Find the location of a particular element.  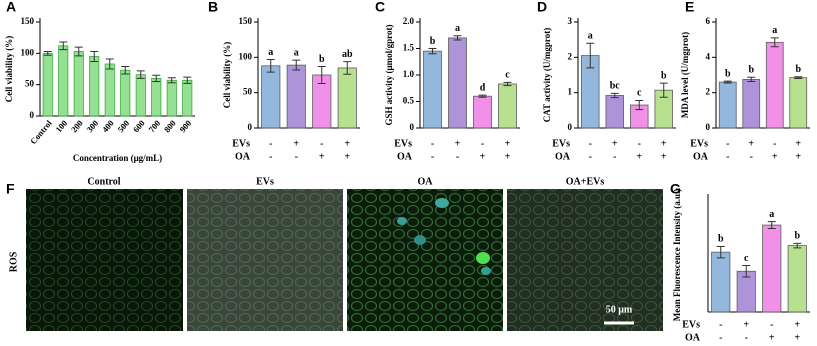

y-tick-label: 100 is located at coordinates (28, 52).